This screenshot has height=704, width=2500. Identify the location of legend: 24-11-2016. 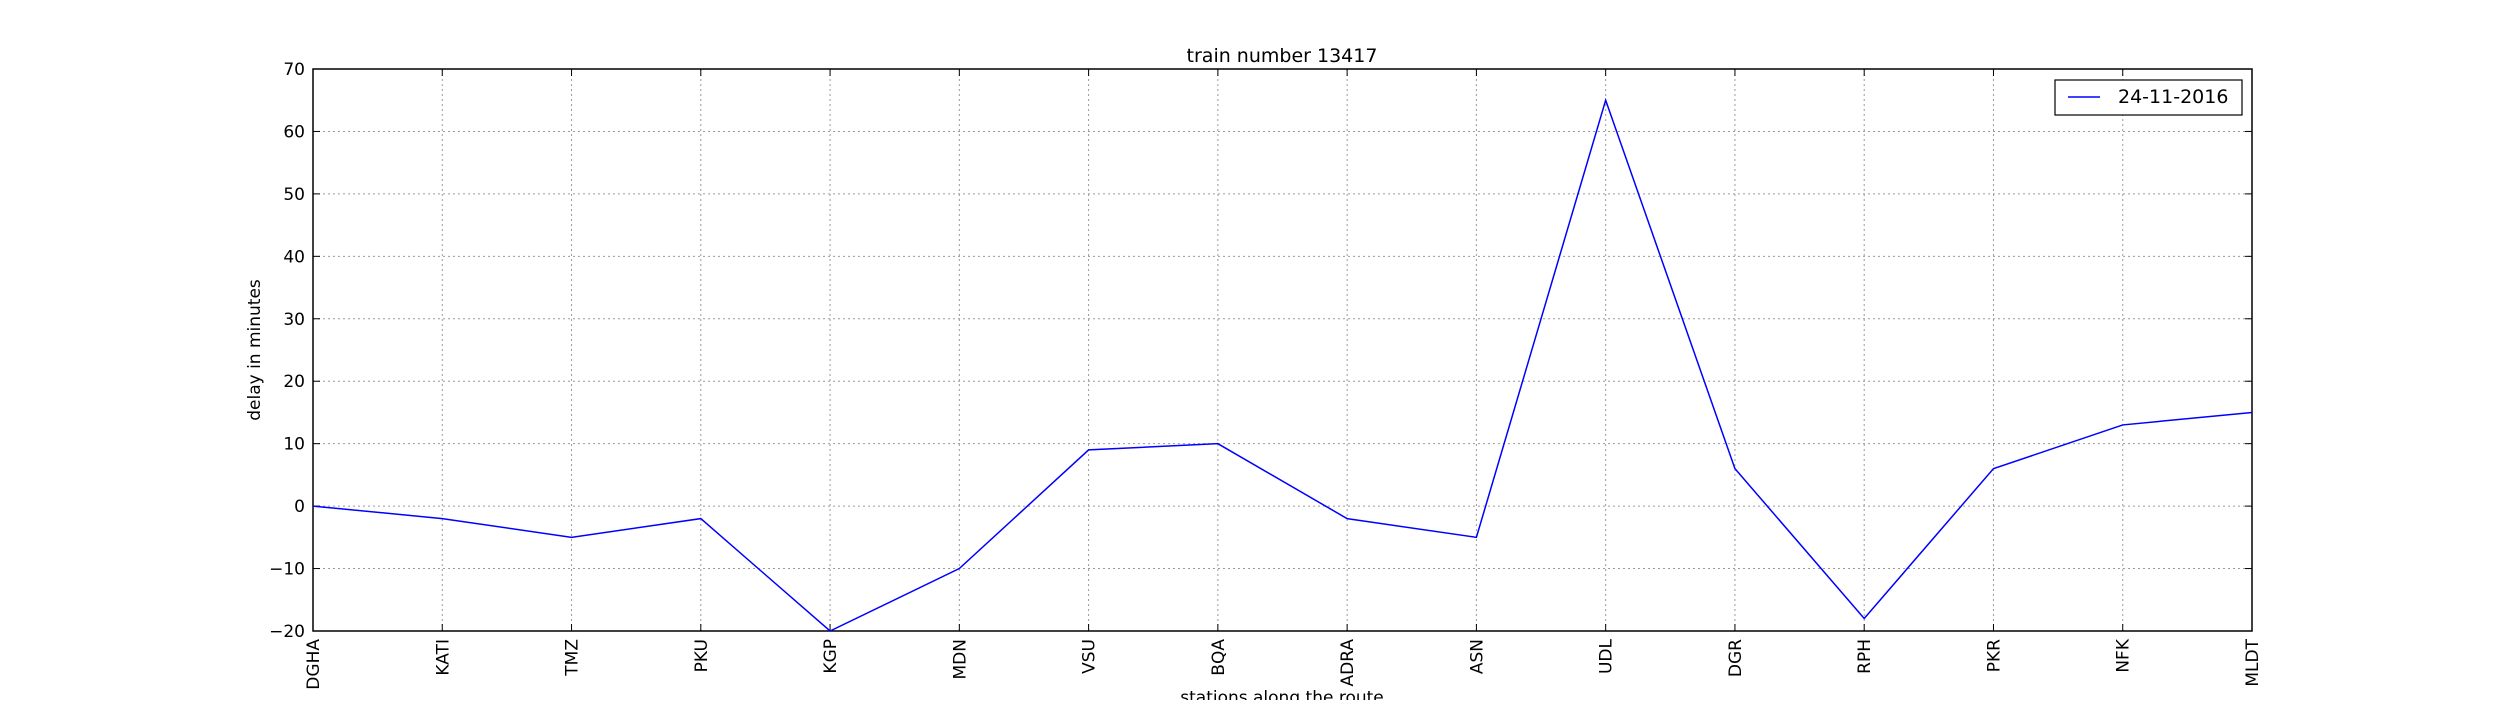
(2148, 97).